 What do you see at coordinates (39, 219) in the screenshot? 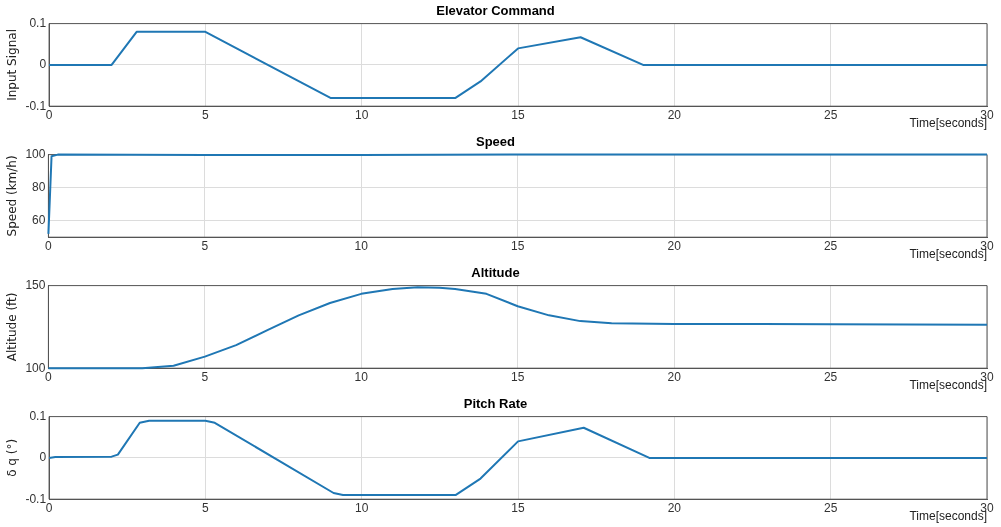
I see `y-tick-label: 60` at bounding box center [39, 219].